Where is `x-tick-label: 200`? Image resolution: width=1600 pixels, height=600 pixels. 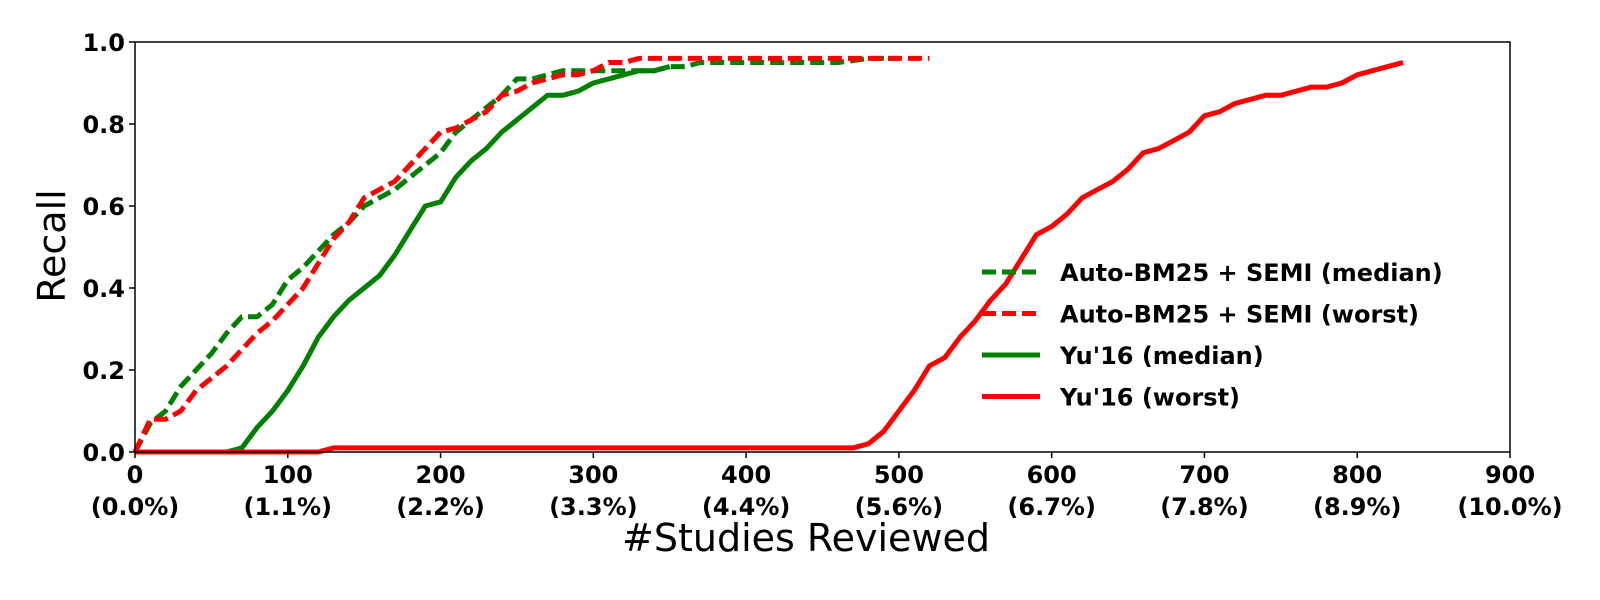
x-tick-label: 200 is located at coordinates (441, 475).